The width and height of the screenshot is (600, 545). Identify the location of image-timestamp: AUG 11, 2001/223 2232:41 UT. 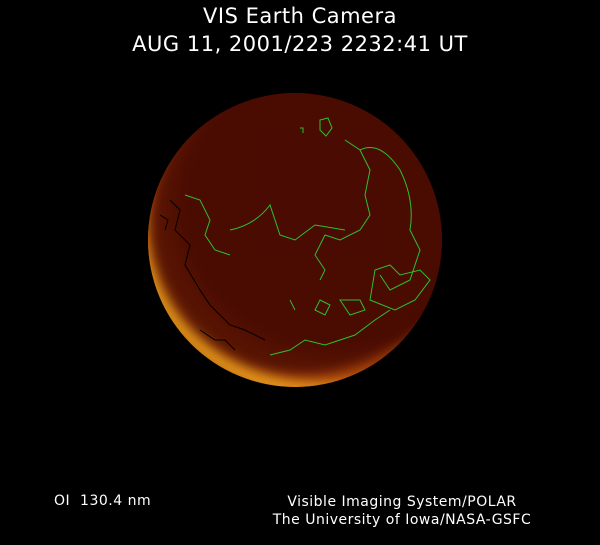
(300, 44).